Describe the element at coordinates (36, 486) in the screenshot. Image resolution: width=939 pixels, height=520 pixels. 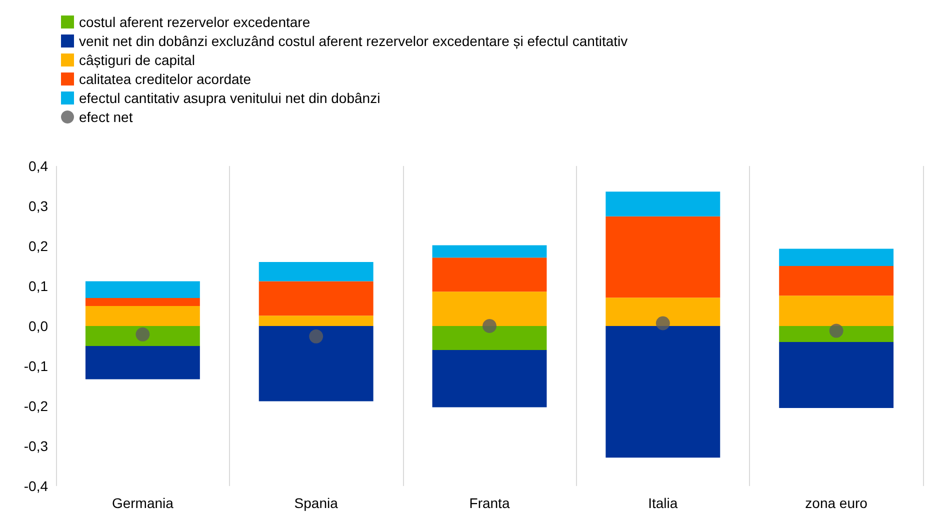
I see `y-tick-label: -0,4` at that location.